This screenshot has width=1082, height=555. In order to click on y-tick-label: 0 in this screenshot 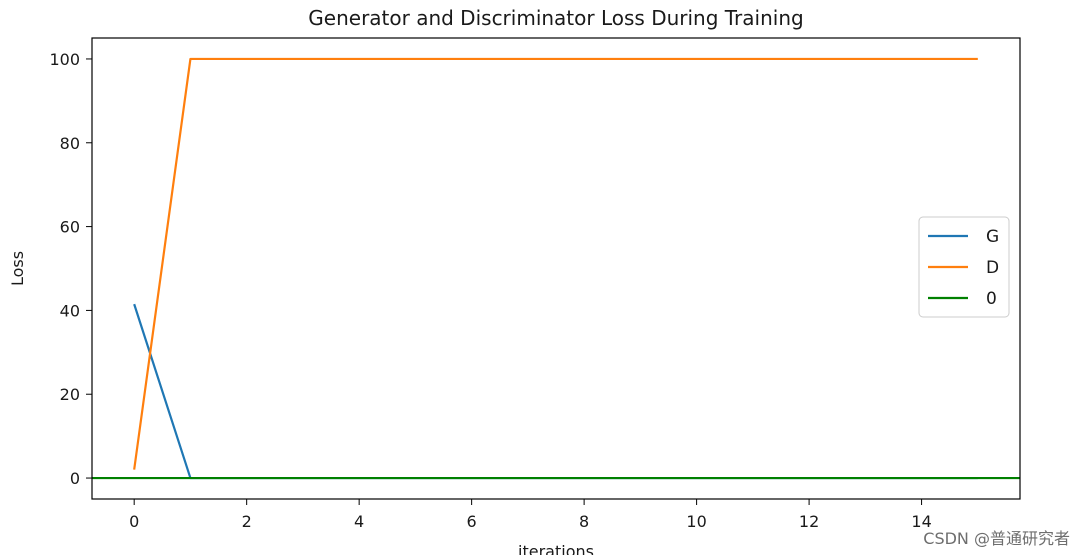, I will do `click(75, 478)`.